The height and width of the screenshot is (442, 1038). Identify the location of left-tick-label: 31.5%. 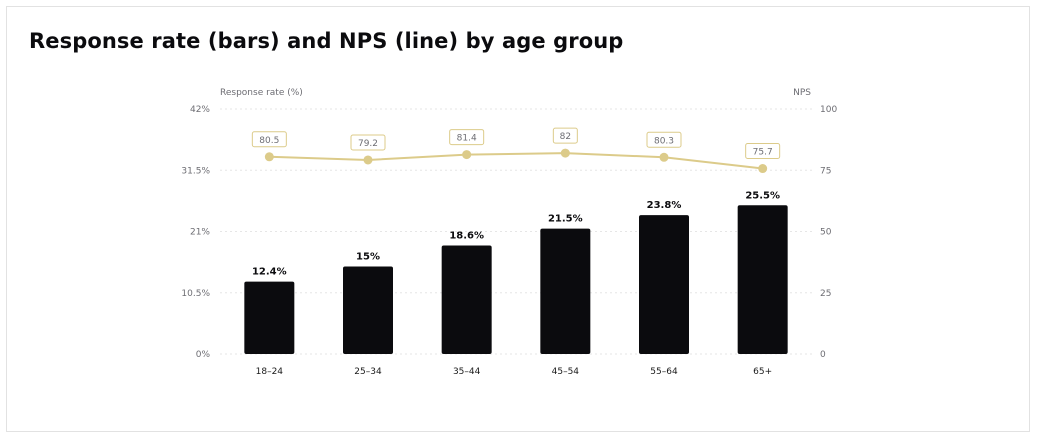
(195, 171).